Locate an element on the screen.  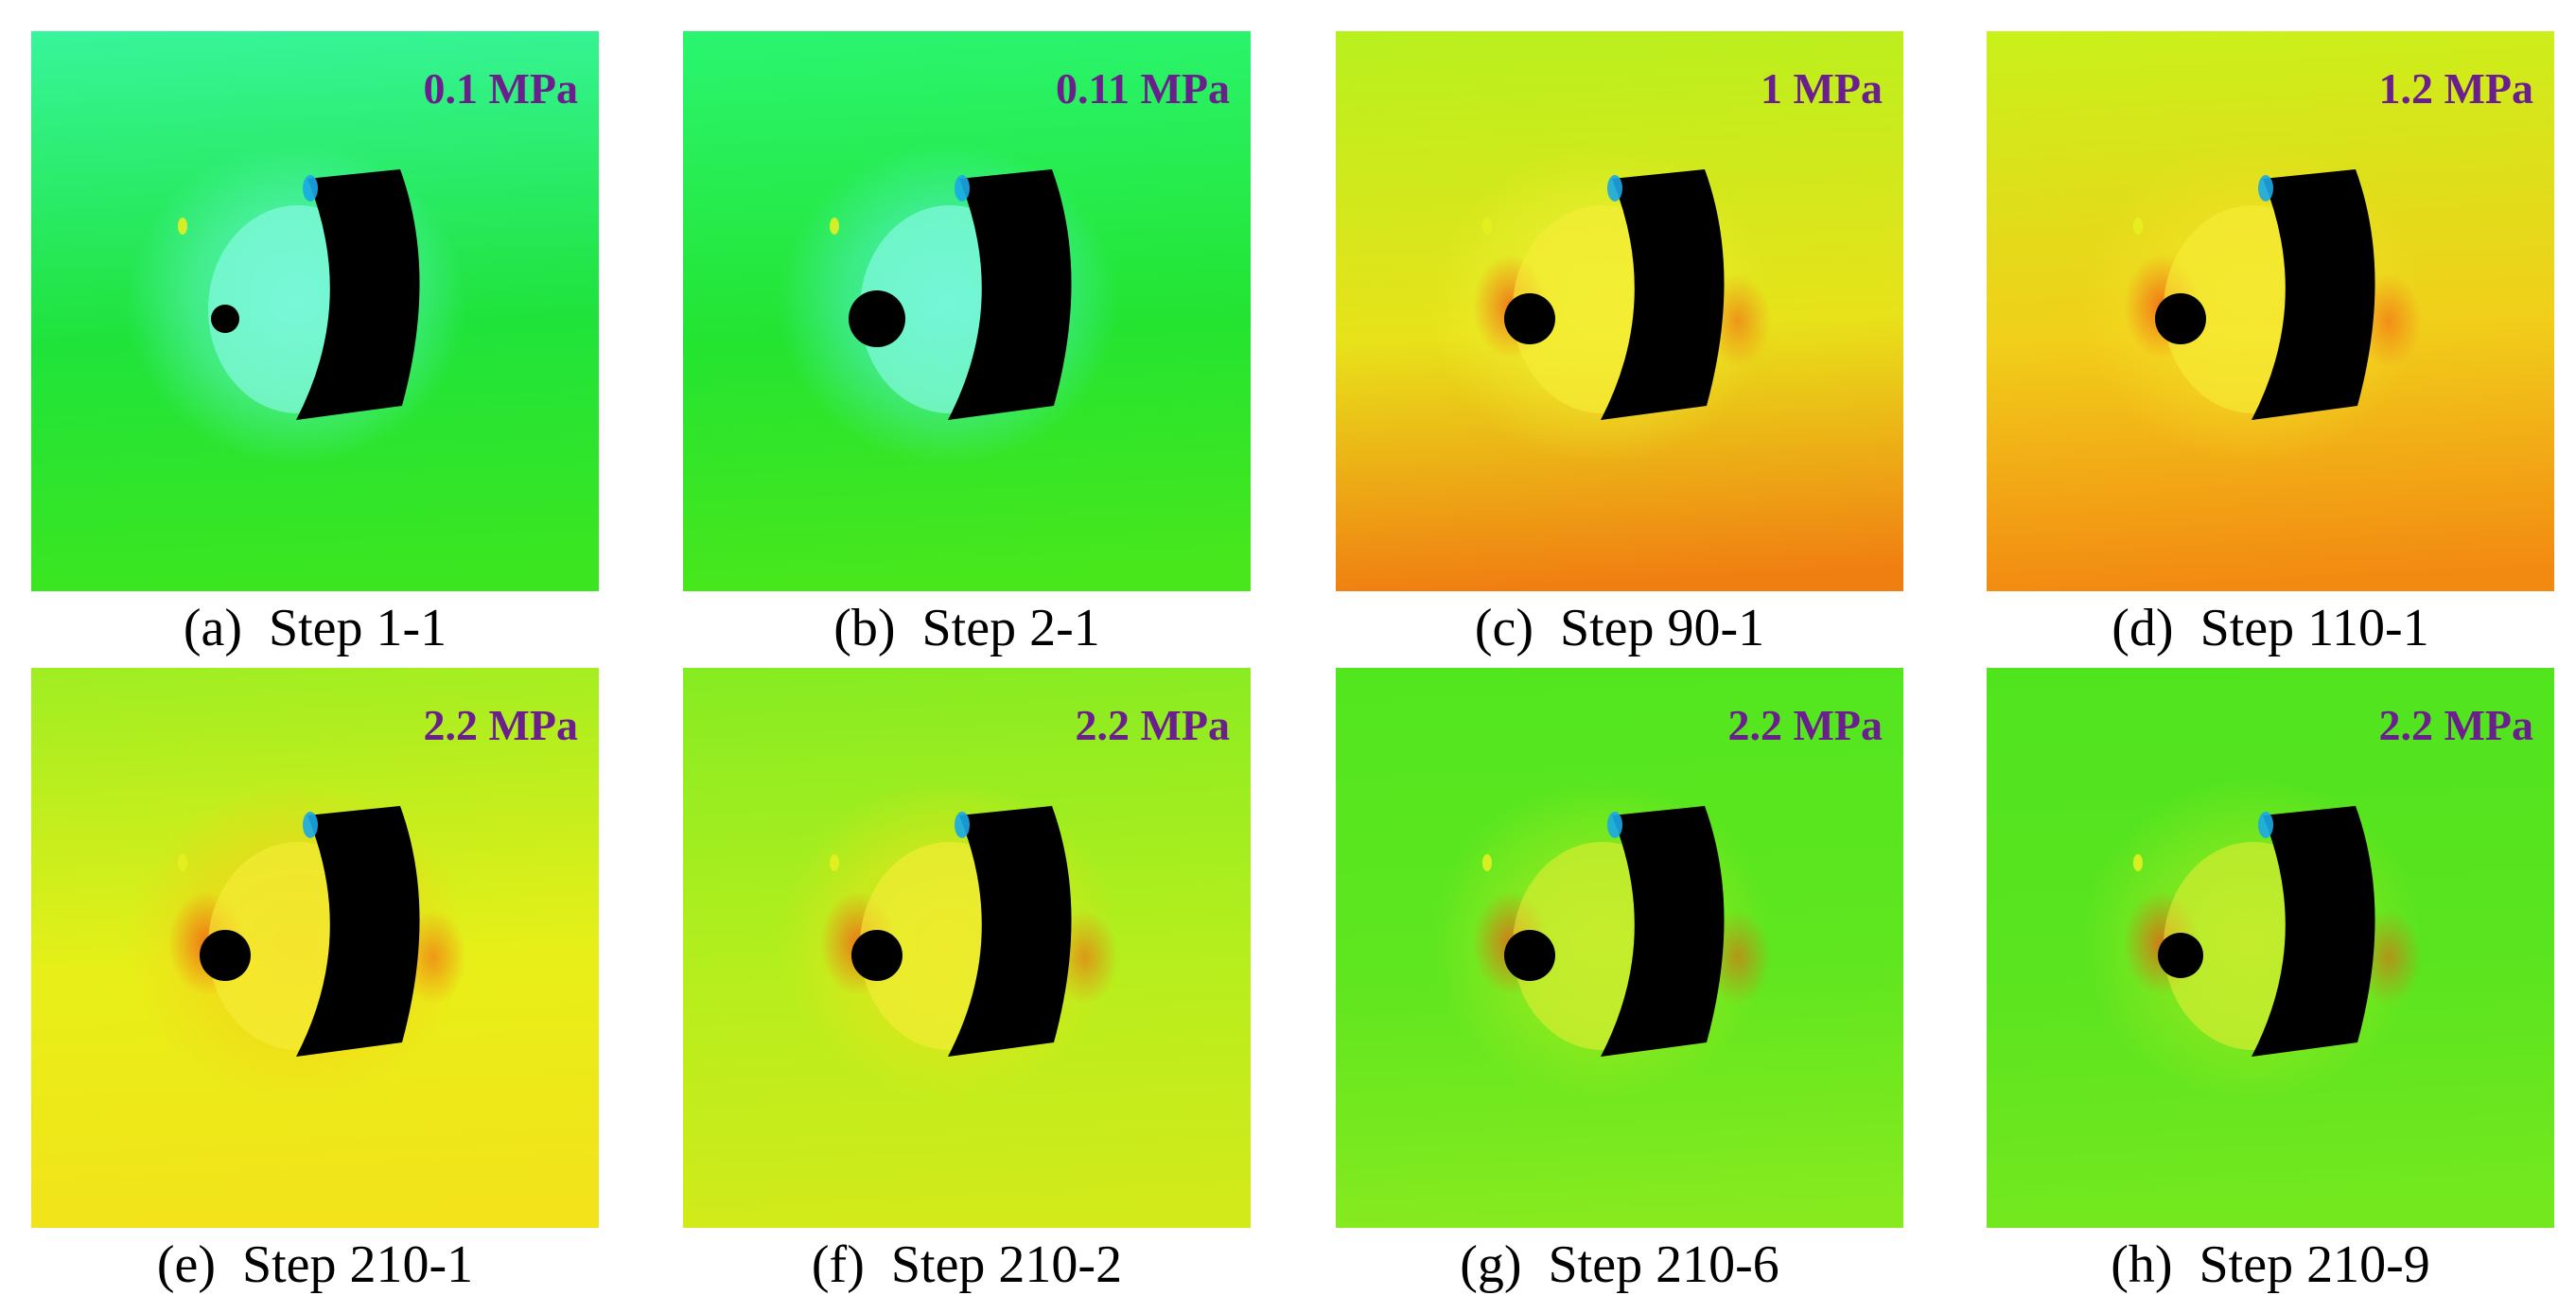
caption-g: (g) Step 210-6 is located at coordinates (1620, 1264).